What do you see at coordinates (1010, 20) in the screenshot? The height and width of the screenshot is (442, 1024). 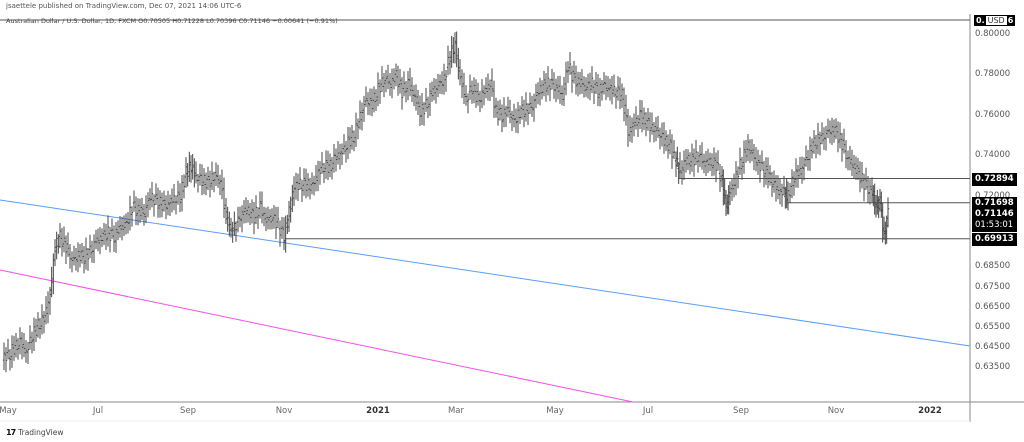 I see `badge-suffix: 6` at bounding box center [1010, 20].